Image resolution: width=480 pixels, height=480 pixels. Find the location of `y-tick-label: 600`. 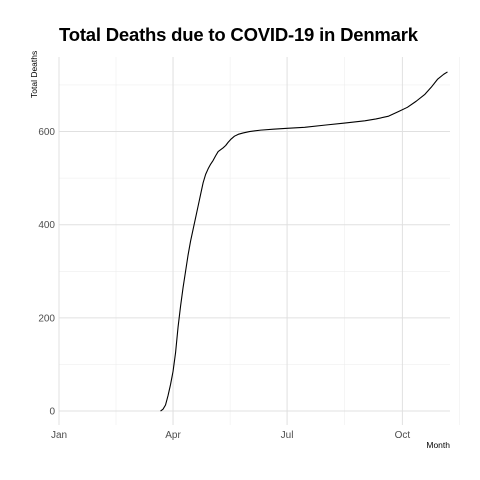

y-tick-label: 600 is located at coordinates (46, 132).